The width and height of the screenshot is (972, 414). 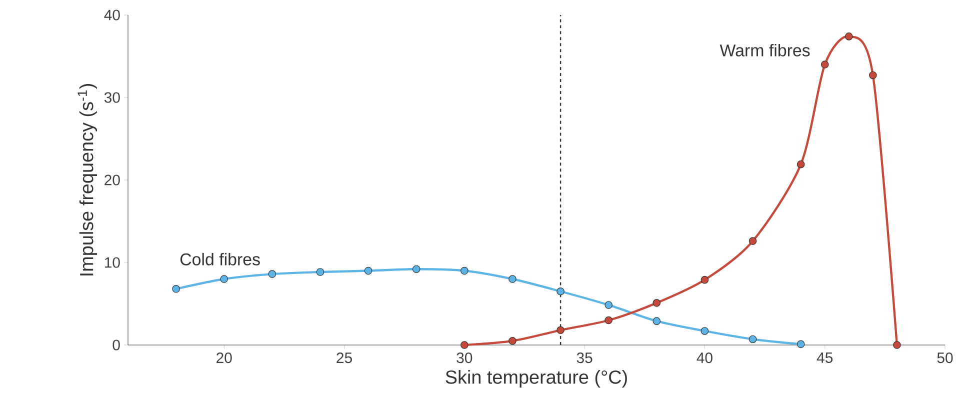 I want to click on x-tick-label: 30, so click(x=464, y=358).